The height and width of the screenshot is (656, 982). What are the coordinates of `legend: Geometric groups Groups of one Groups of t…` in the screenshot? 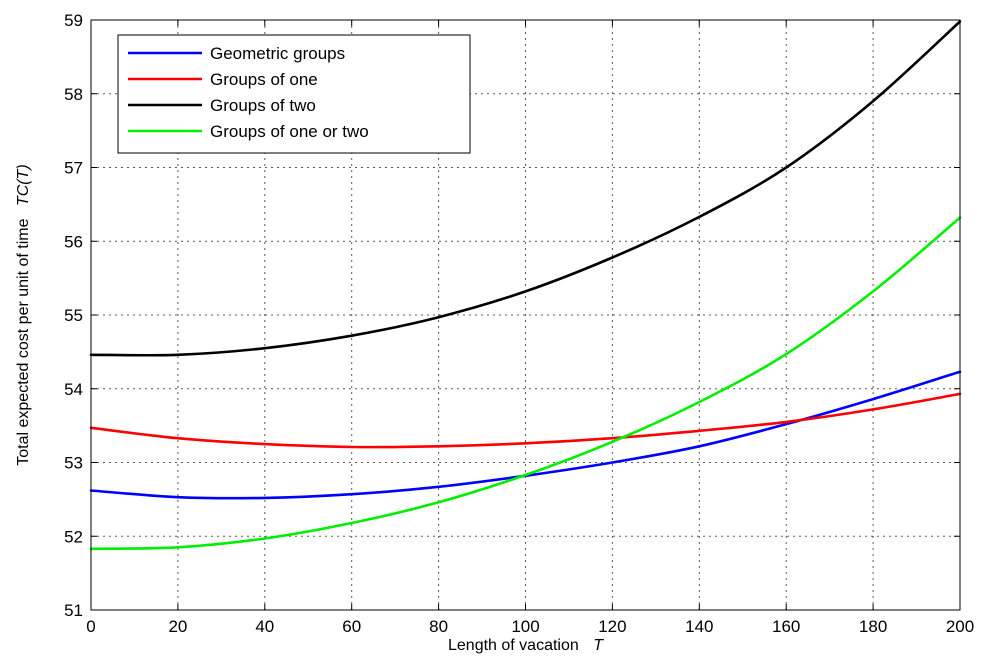 It's located at (294, 94).